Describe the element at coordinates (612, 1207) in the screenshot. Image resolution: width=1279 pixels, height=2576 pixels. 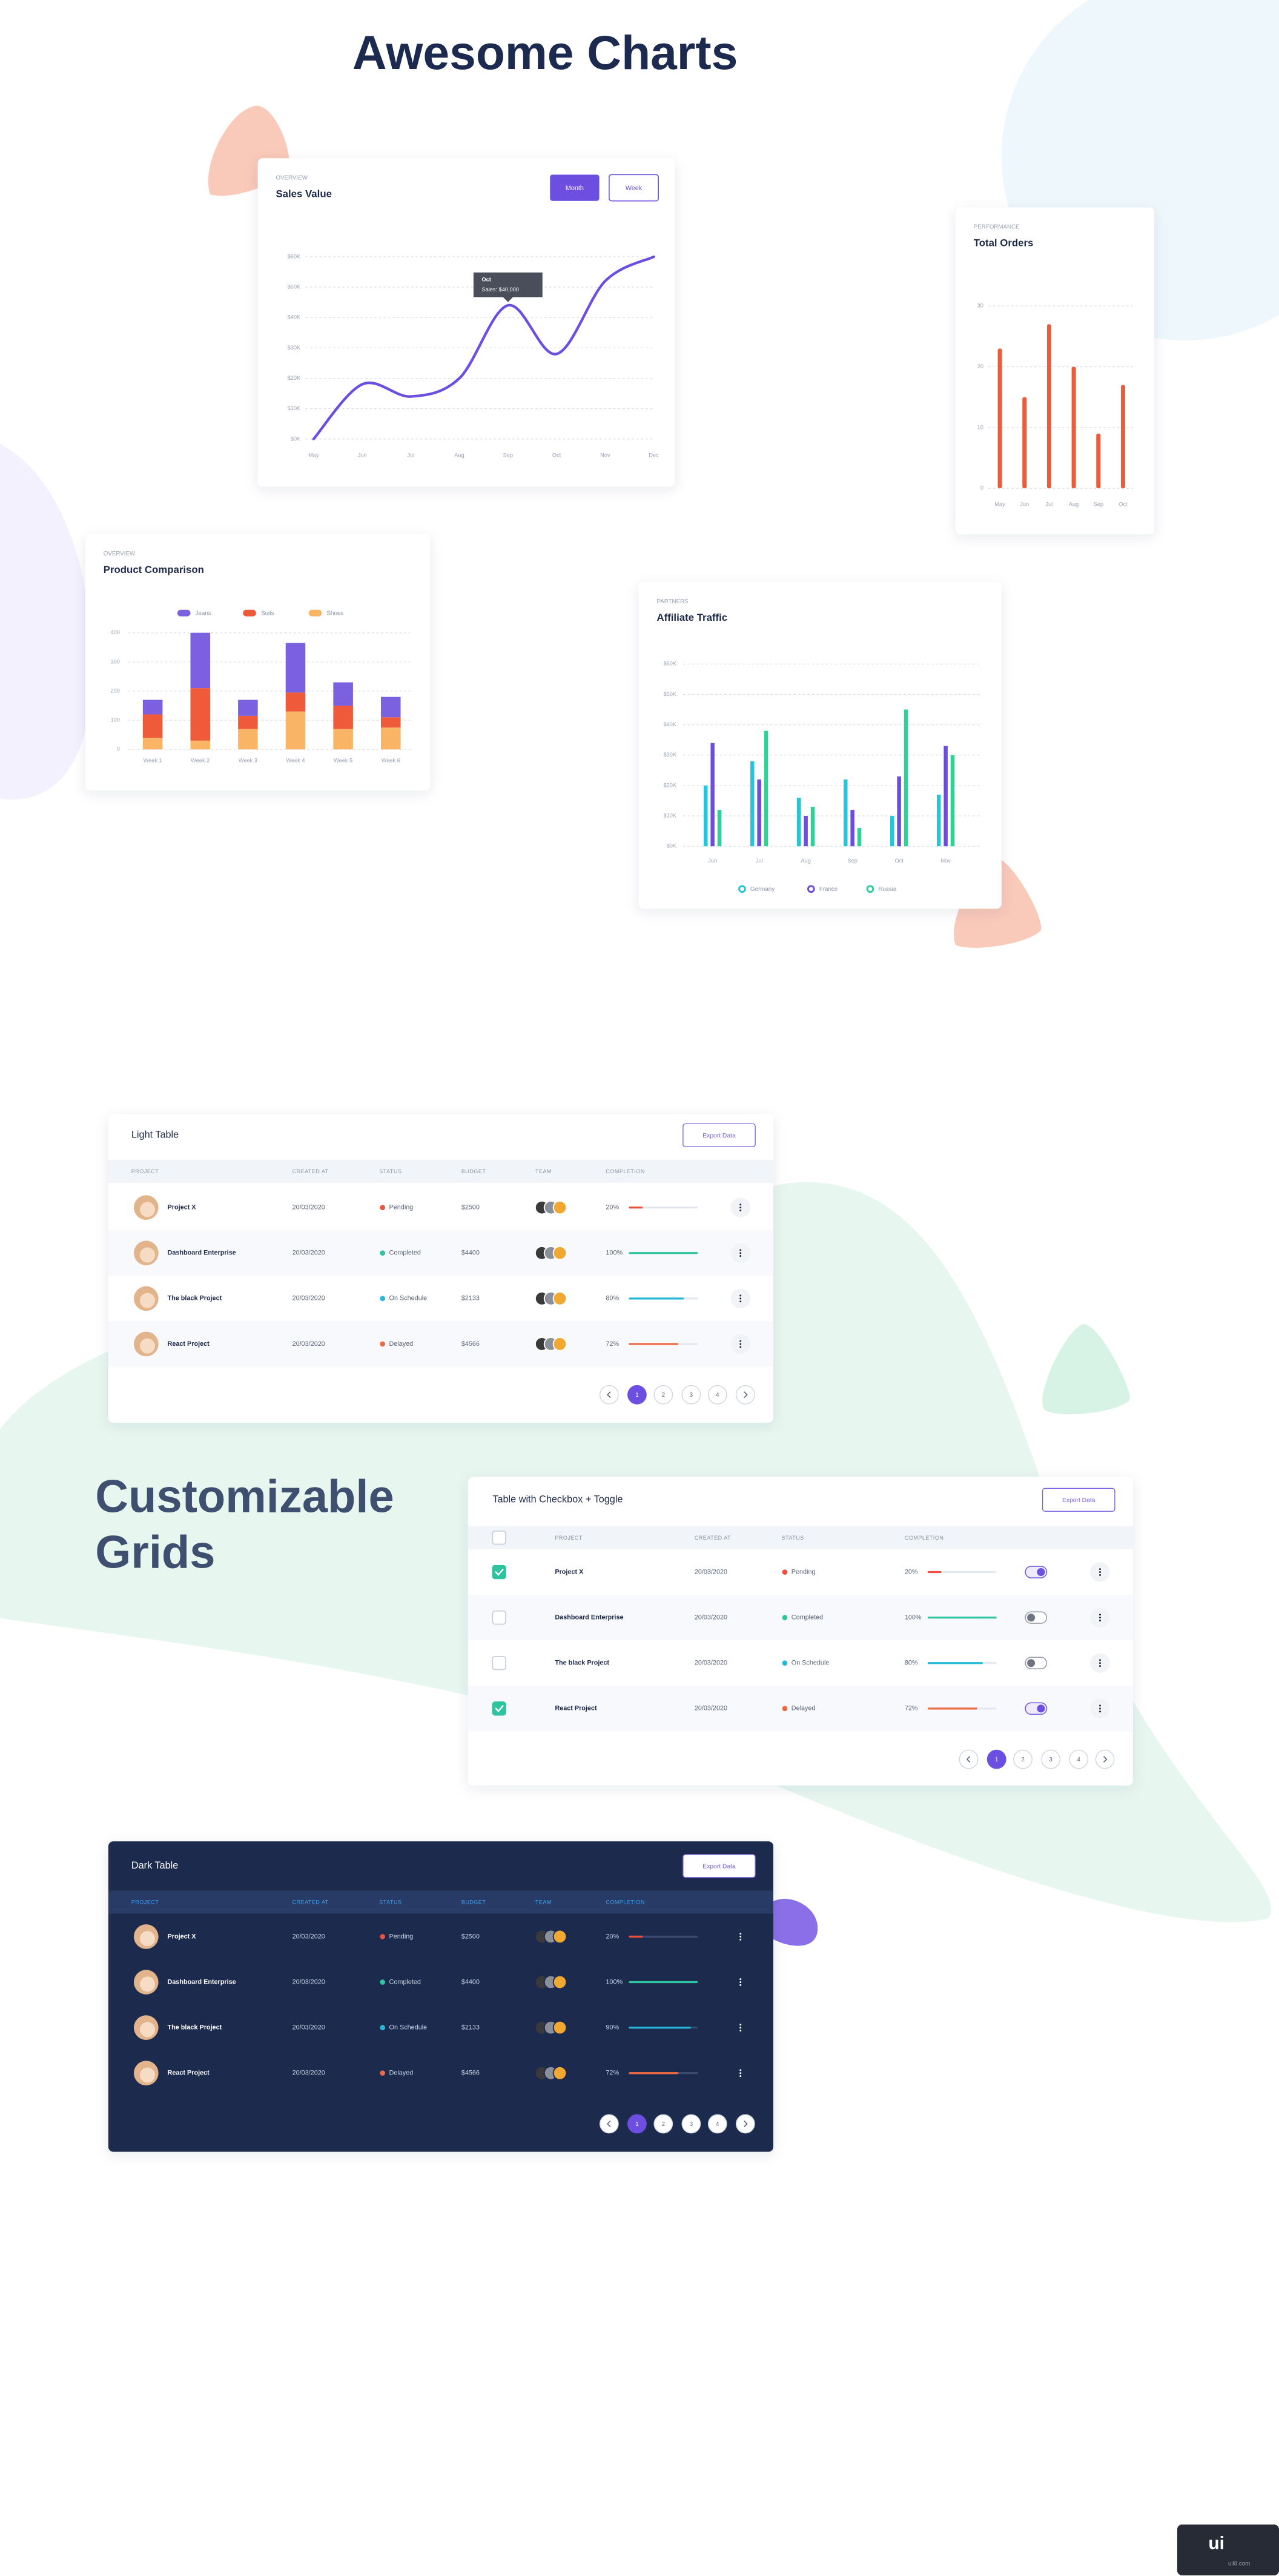
I see `completion-label: 20%` at that location.